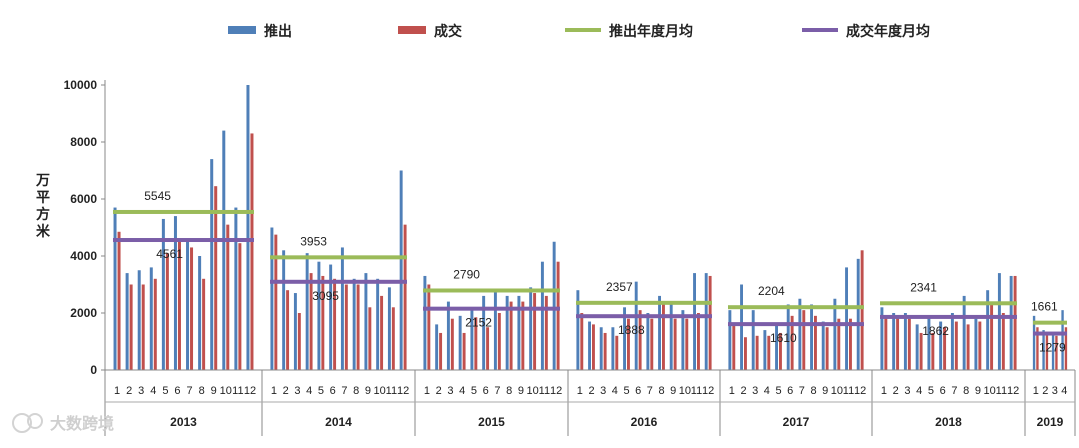 The image size is (1079, 448). I want to click on deal-average-label: 1610, so click(783, 338).